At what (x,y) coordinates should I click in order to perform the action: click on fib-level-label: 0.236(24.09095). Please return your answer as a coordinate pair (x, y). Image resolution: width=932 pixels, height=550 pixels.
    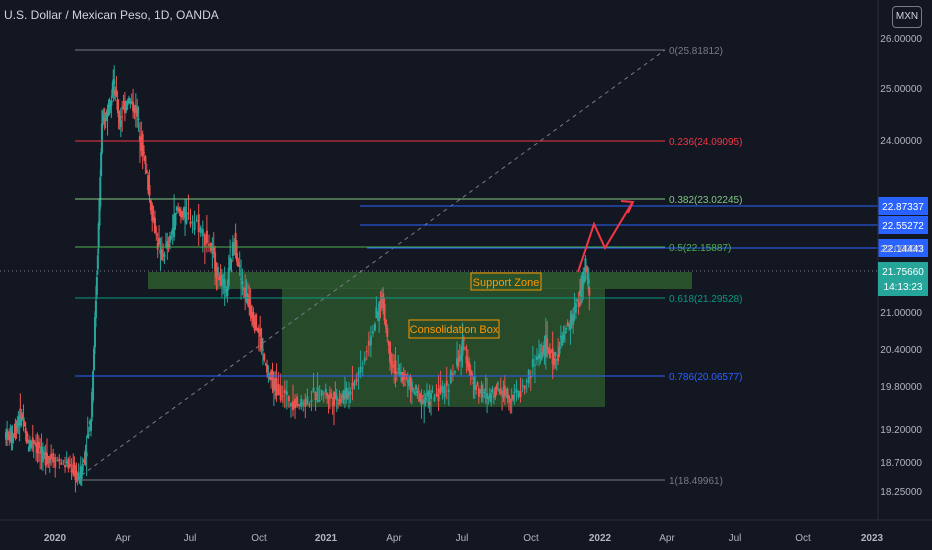
    Looking at the image, I should click on (705, 142).